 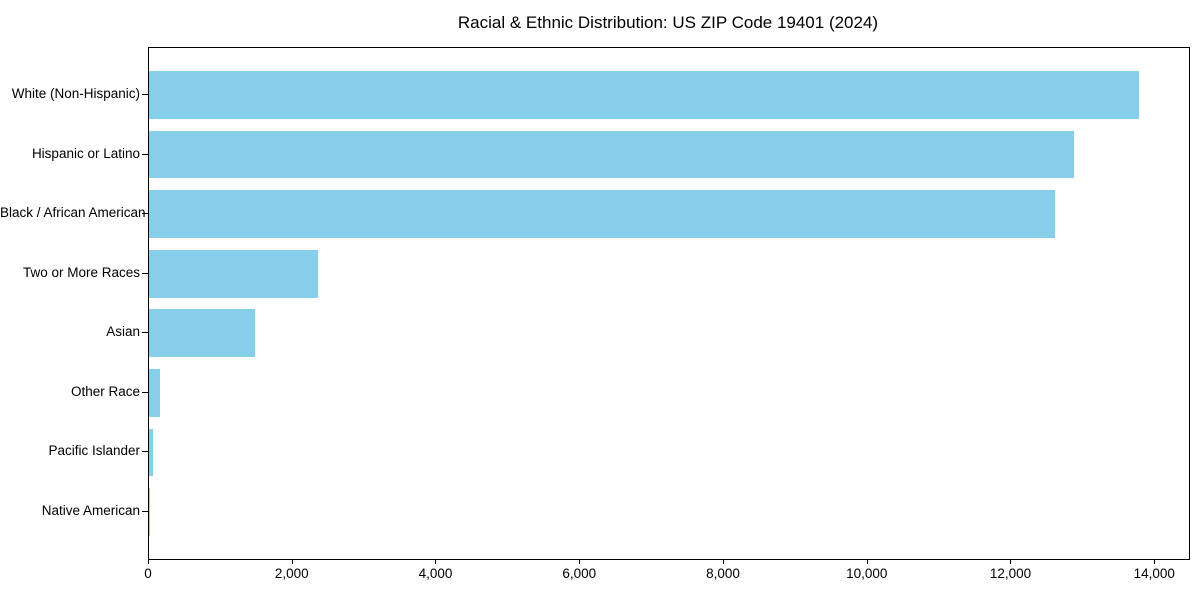 What do you see at coordinates (155, 393) in the screenshot?
I see `bar-other-race` at bounding box center [155, 393].